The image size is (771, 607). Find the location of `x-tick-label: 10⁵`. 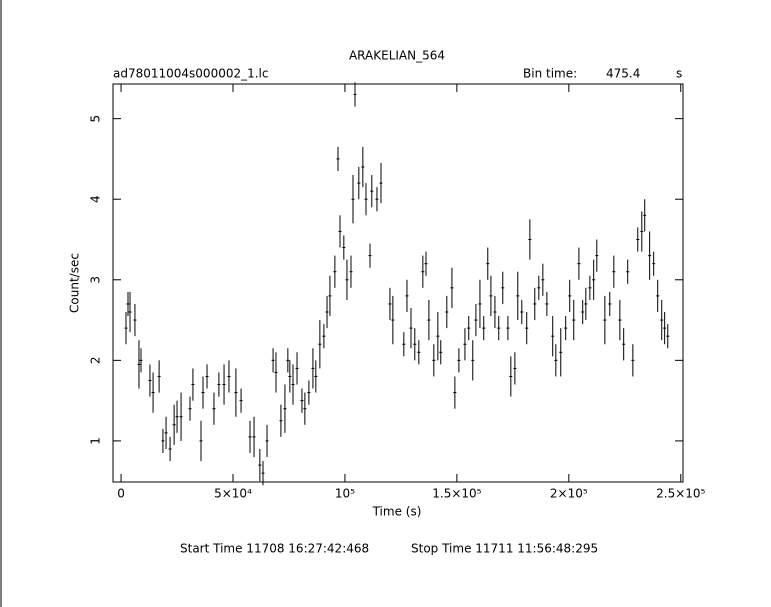

x-tick-label: 10⁵ is located at coordinates (345, 494).